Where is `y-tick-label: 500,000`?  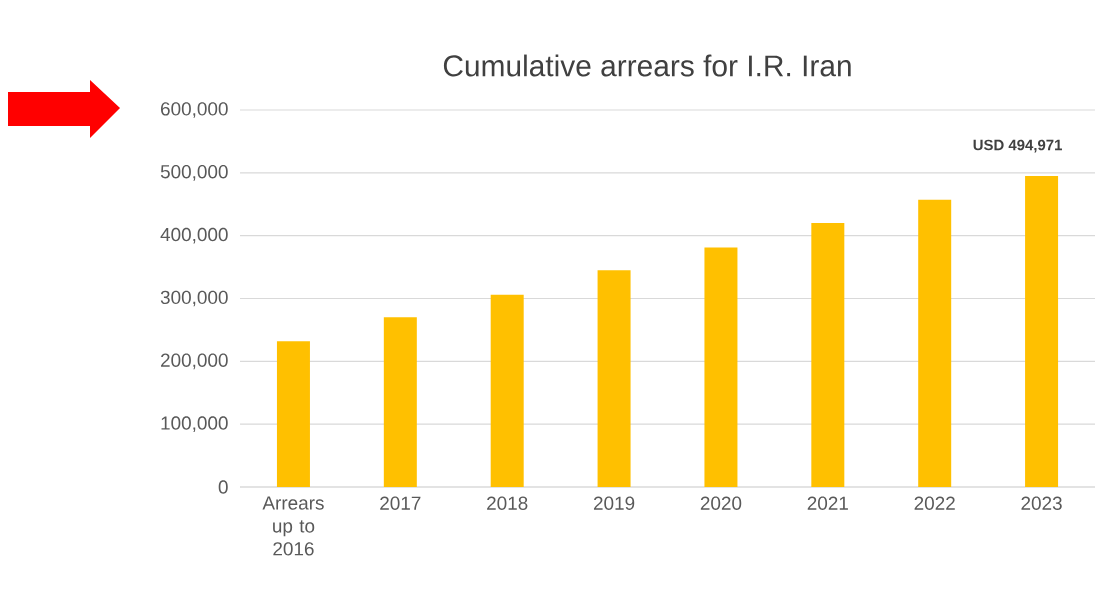
y-tick-label: 500,000 is located at coordinates (194, 173).